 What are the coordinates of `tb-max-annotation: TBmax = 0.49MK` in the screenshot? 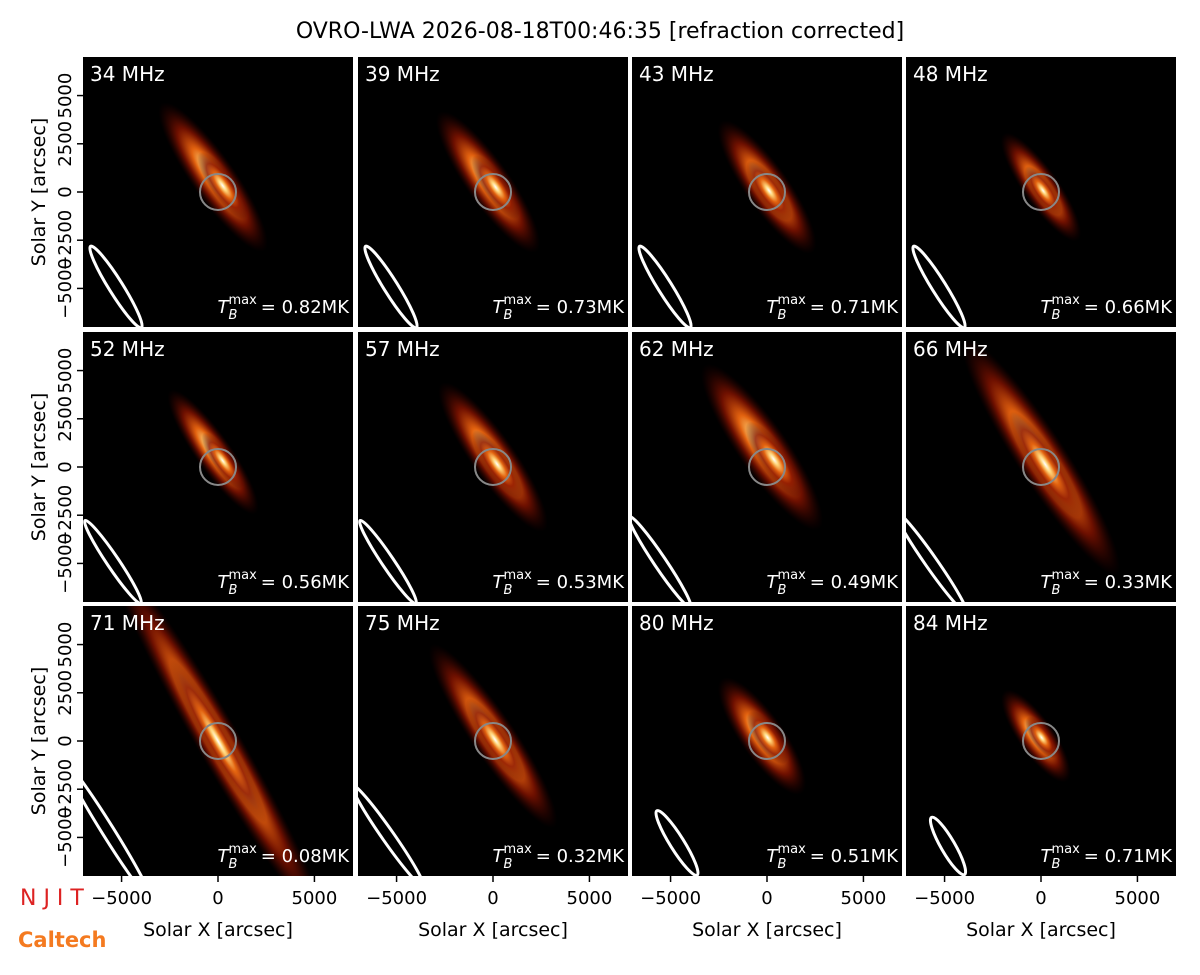 It's located at (833, 583).